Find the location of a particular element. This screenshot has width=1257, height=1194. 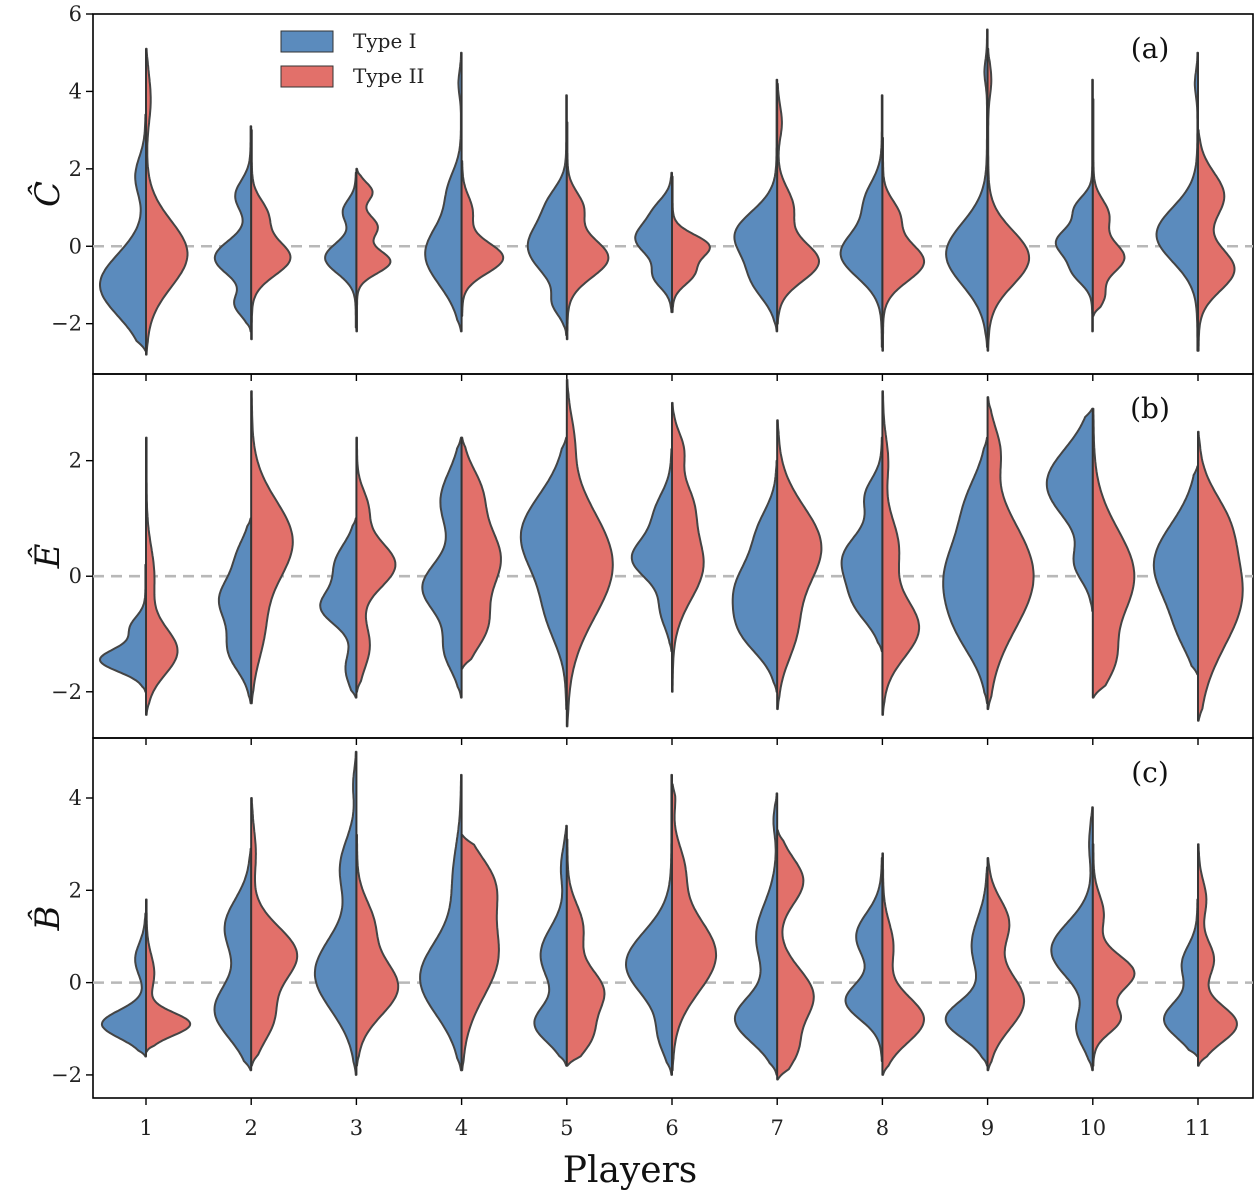

legend: Type I Type II is located at coordinates (352, 58).